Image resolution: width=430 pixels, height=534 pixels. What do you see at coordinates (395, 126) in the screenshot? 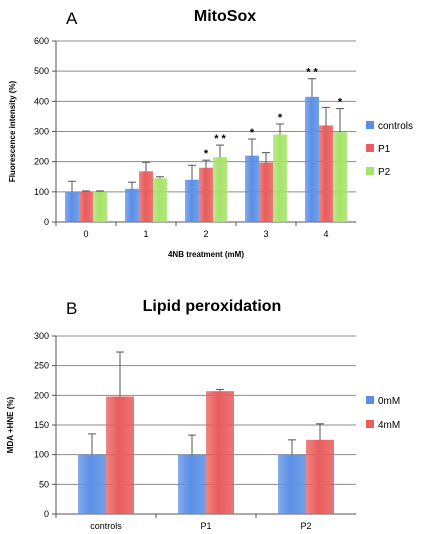
I see `legend-label: controls` at bounding box center [395, 126].